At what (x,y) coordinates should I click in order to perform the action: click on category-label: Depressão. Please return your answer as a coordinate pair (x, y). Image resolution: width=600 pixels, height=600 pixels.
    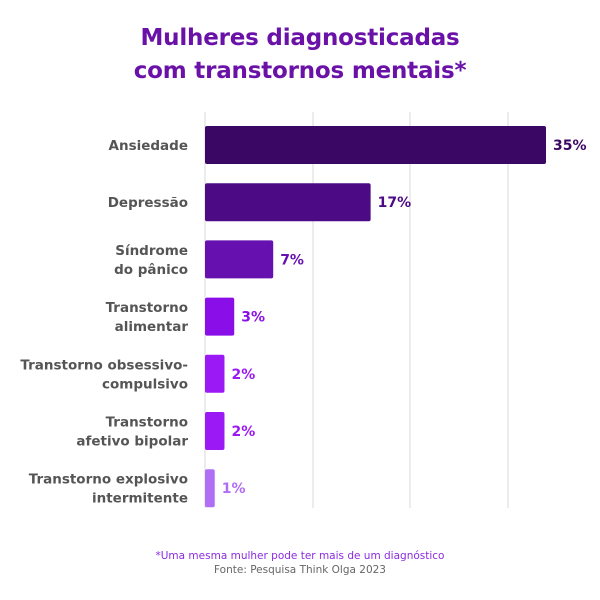
    Looking at the image, I should click on (148, 203).